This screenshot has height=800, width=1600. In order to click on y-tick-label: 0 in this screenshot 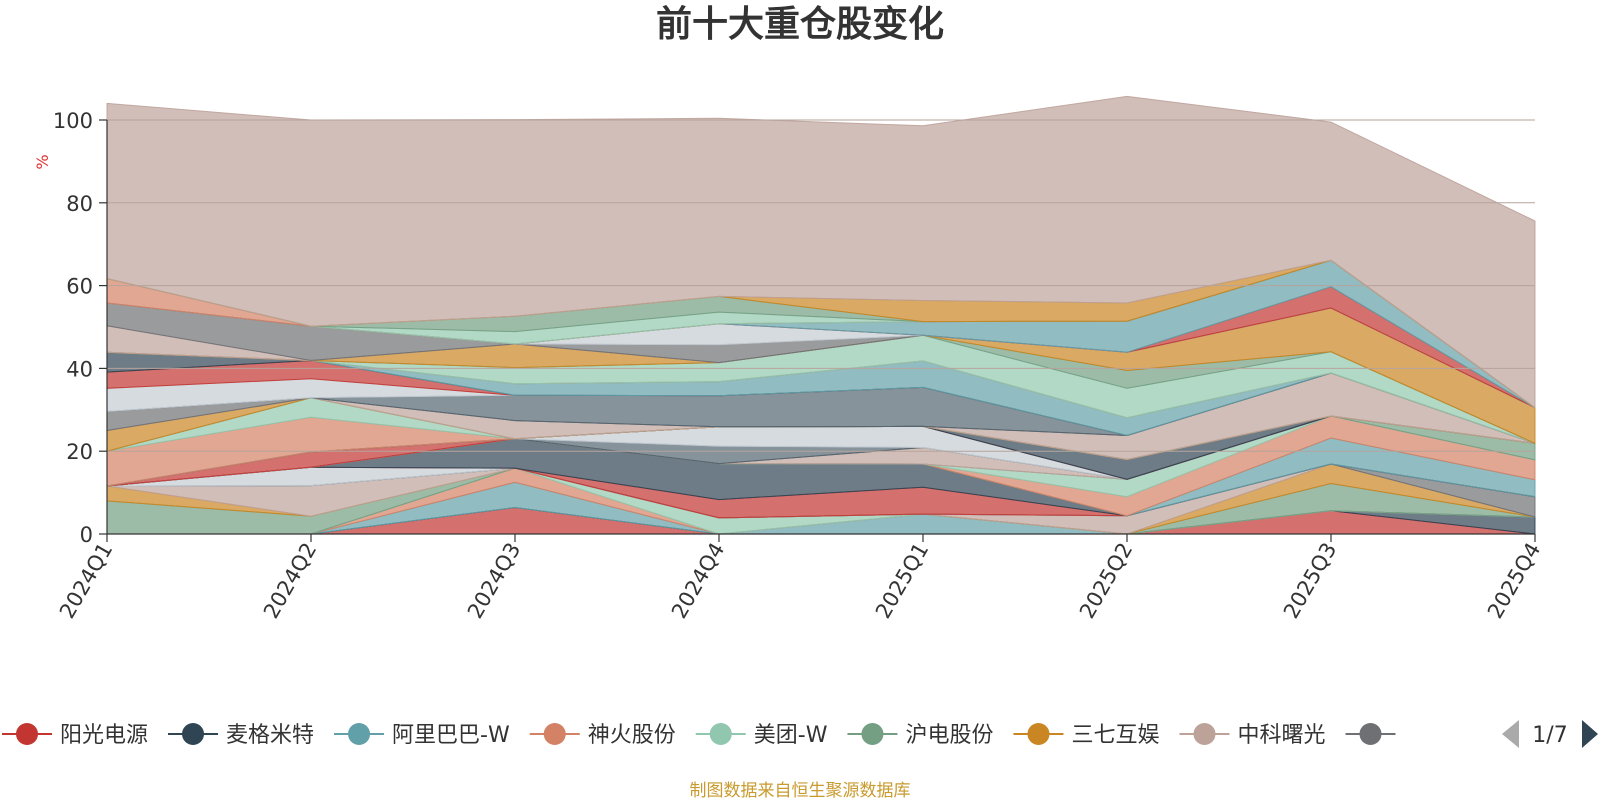, I will do `click(86, 535)`.